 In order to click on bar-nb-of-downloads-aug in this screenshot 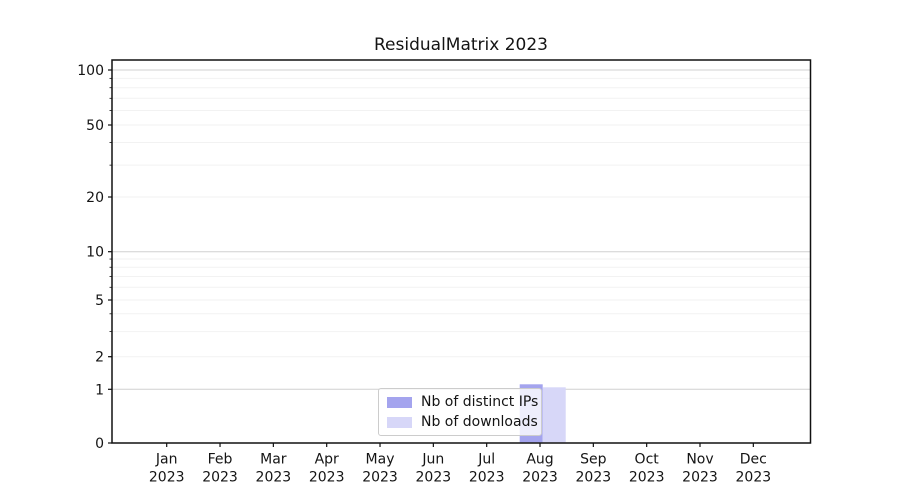, I will do `click(554, 415)`.